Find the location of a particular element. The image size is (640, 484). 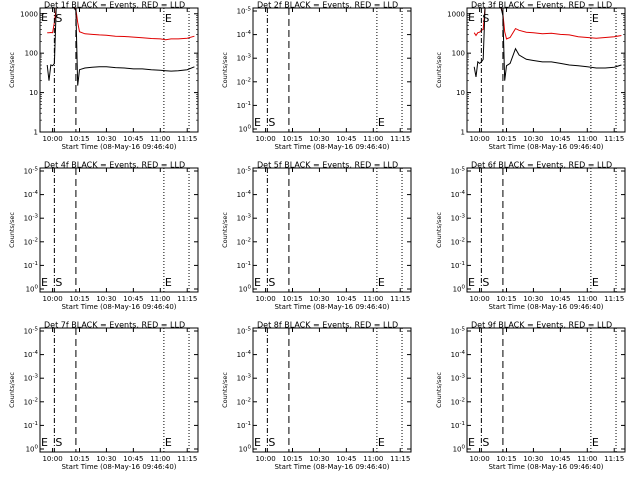

panel-title: Det 5f BLACK = Events, RED = LLD is located at coordinates (327, 165).